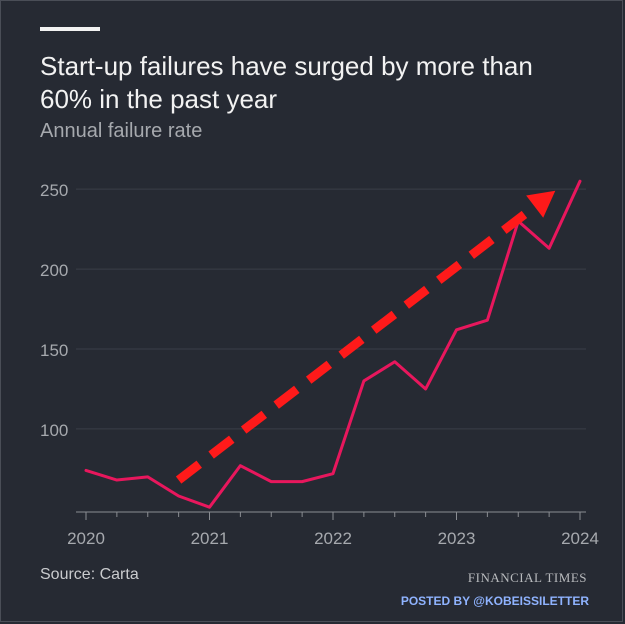 This screenshot has height=624, width=625. I want to click on y-tick-label-150: 150, so click(54, 350).